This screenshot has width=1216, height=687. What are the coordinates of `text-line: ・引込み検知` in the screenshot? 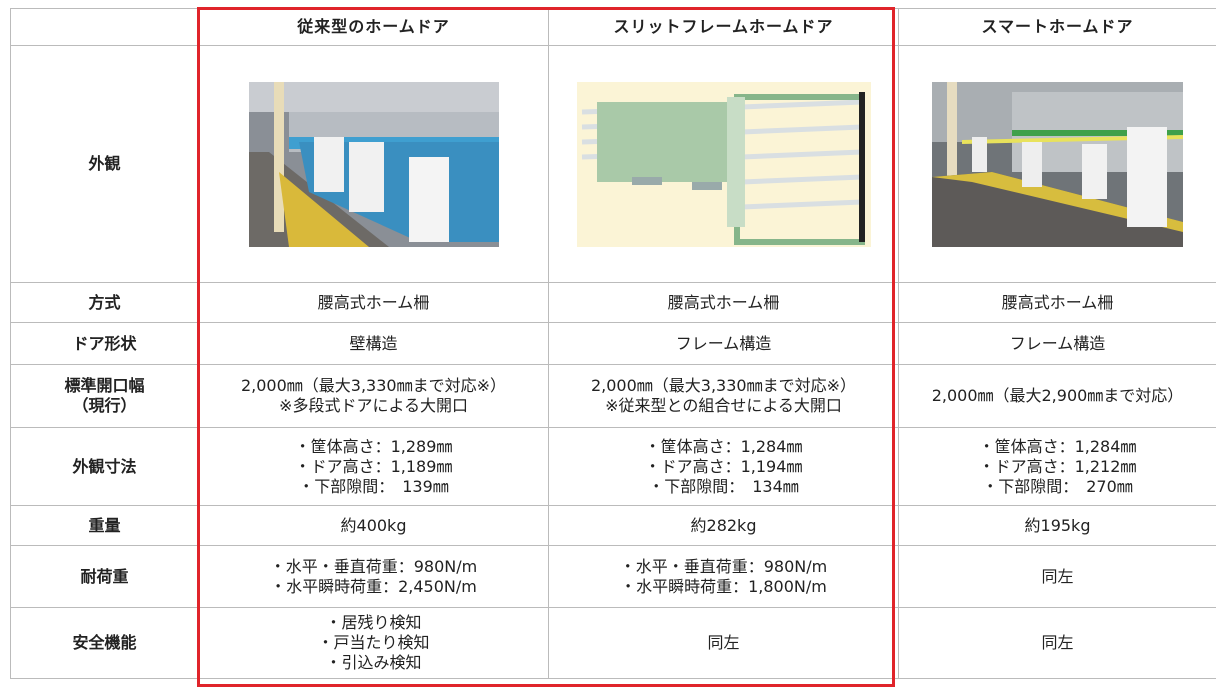 It's located at (373, 663).